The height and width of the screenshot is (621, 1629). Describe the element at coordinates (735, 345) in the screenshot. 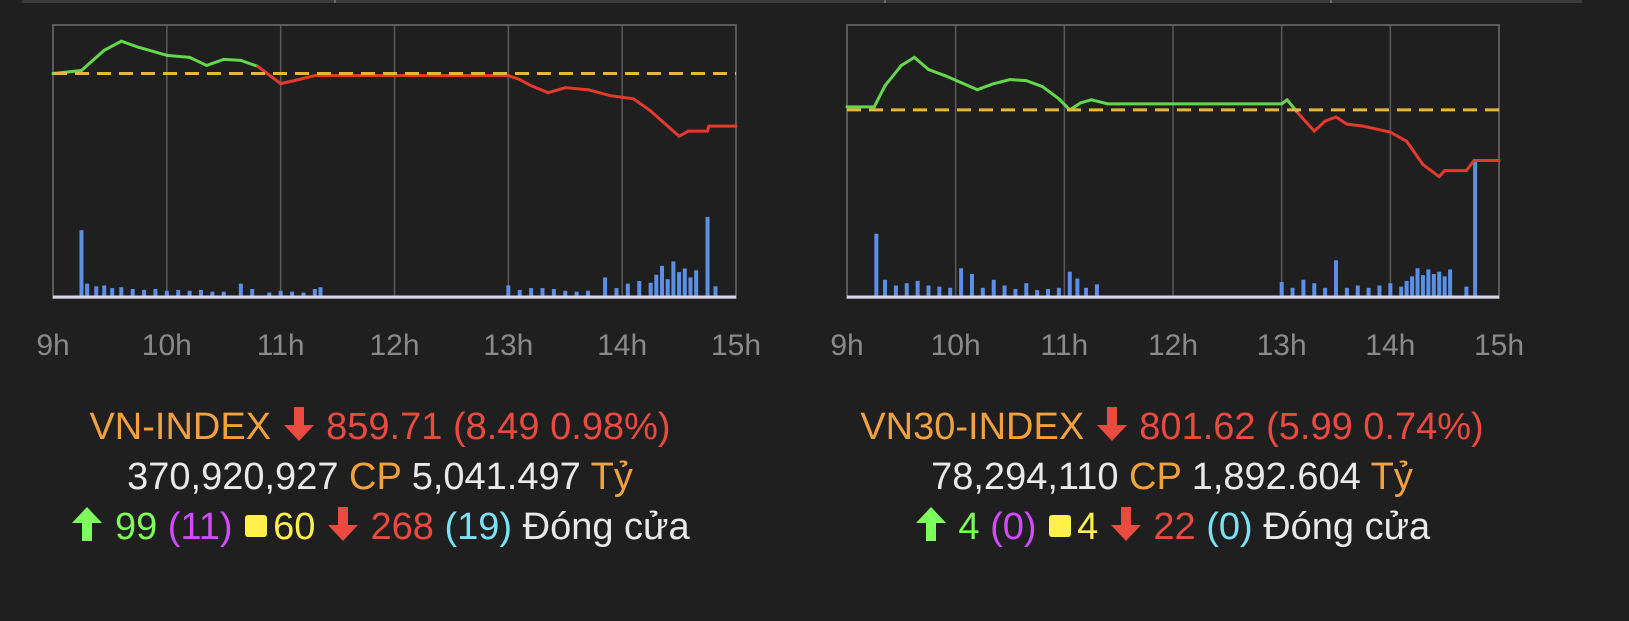

I see `x-tick-label: 15h` at that location.